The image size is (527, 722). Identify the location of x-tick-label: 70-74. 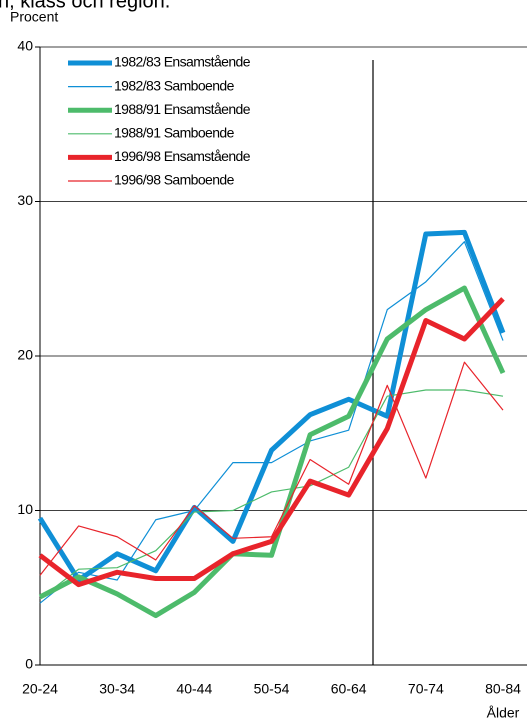
(426, 689).